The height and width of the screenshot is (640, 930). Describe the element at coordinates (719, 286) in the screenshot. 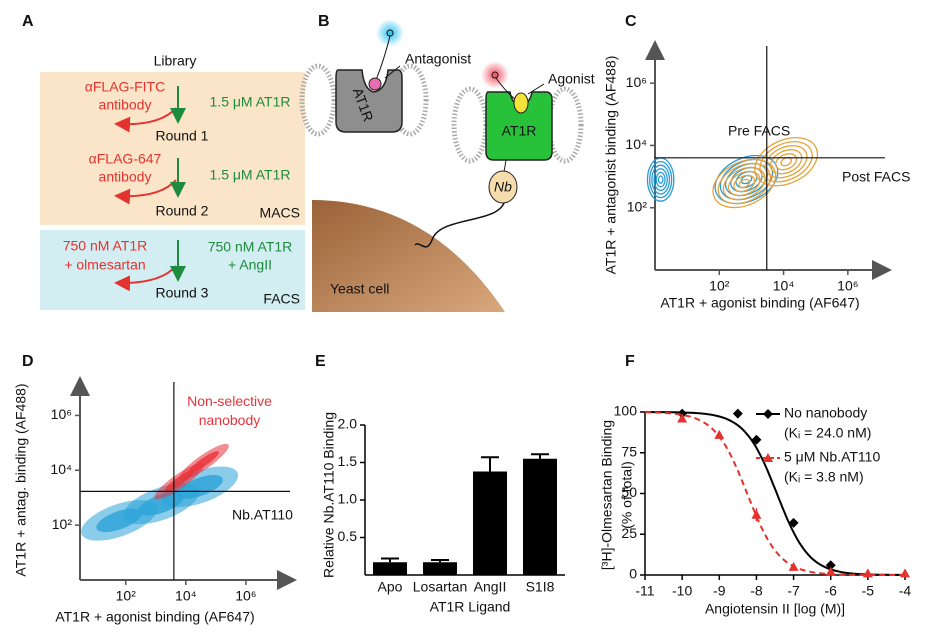

I see `x-tick-label: 10²` at that location.